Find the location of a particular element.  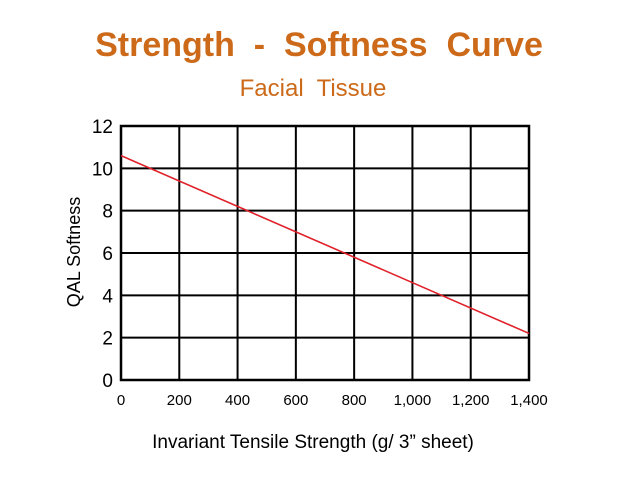

y-tick-label: 0 is located at coordinates (107, 381).